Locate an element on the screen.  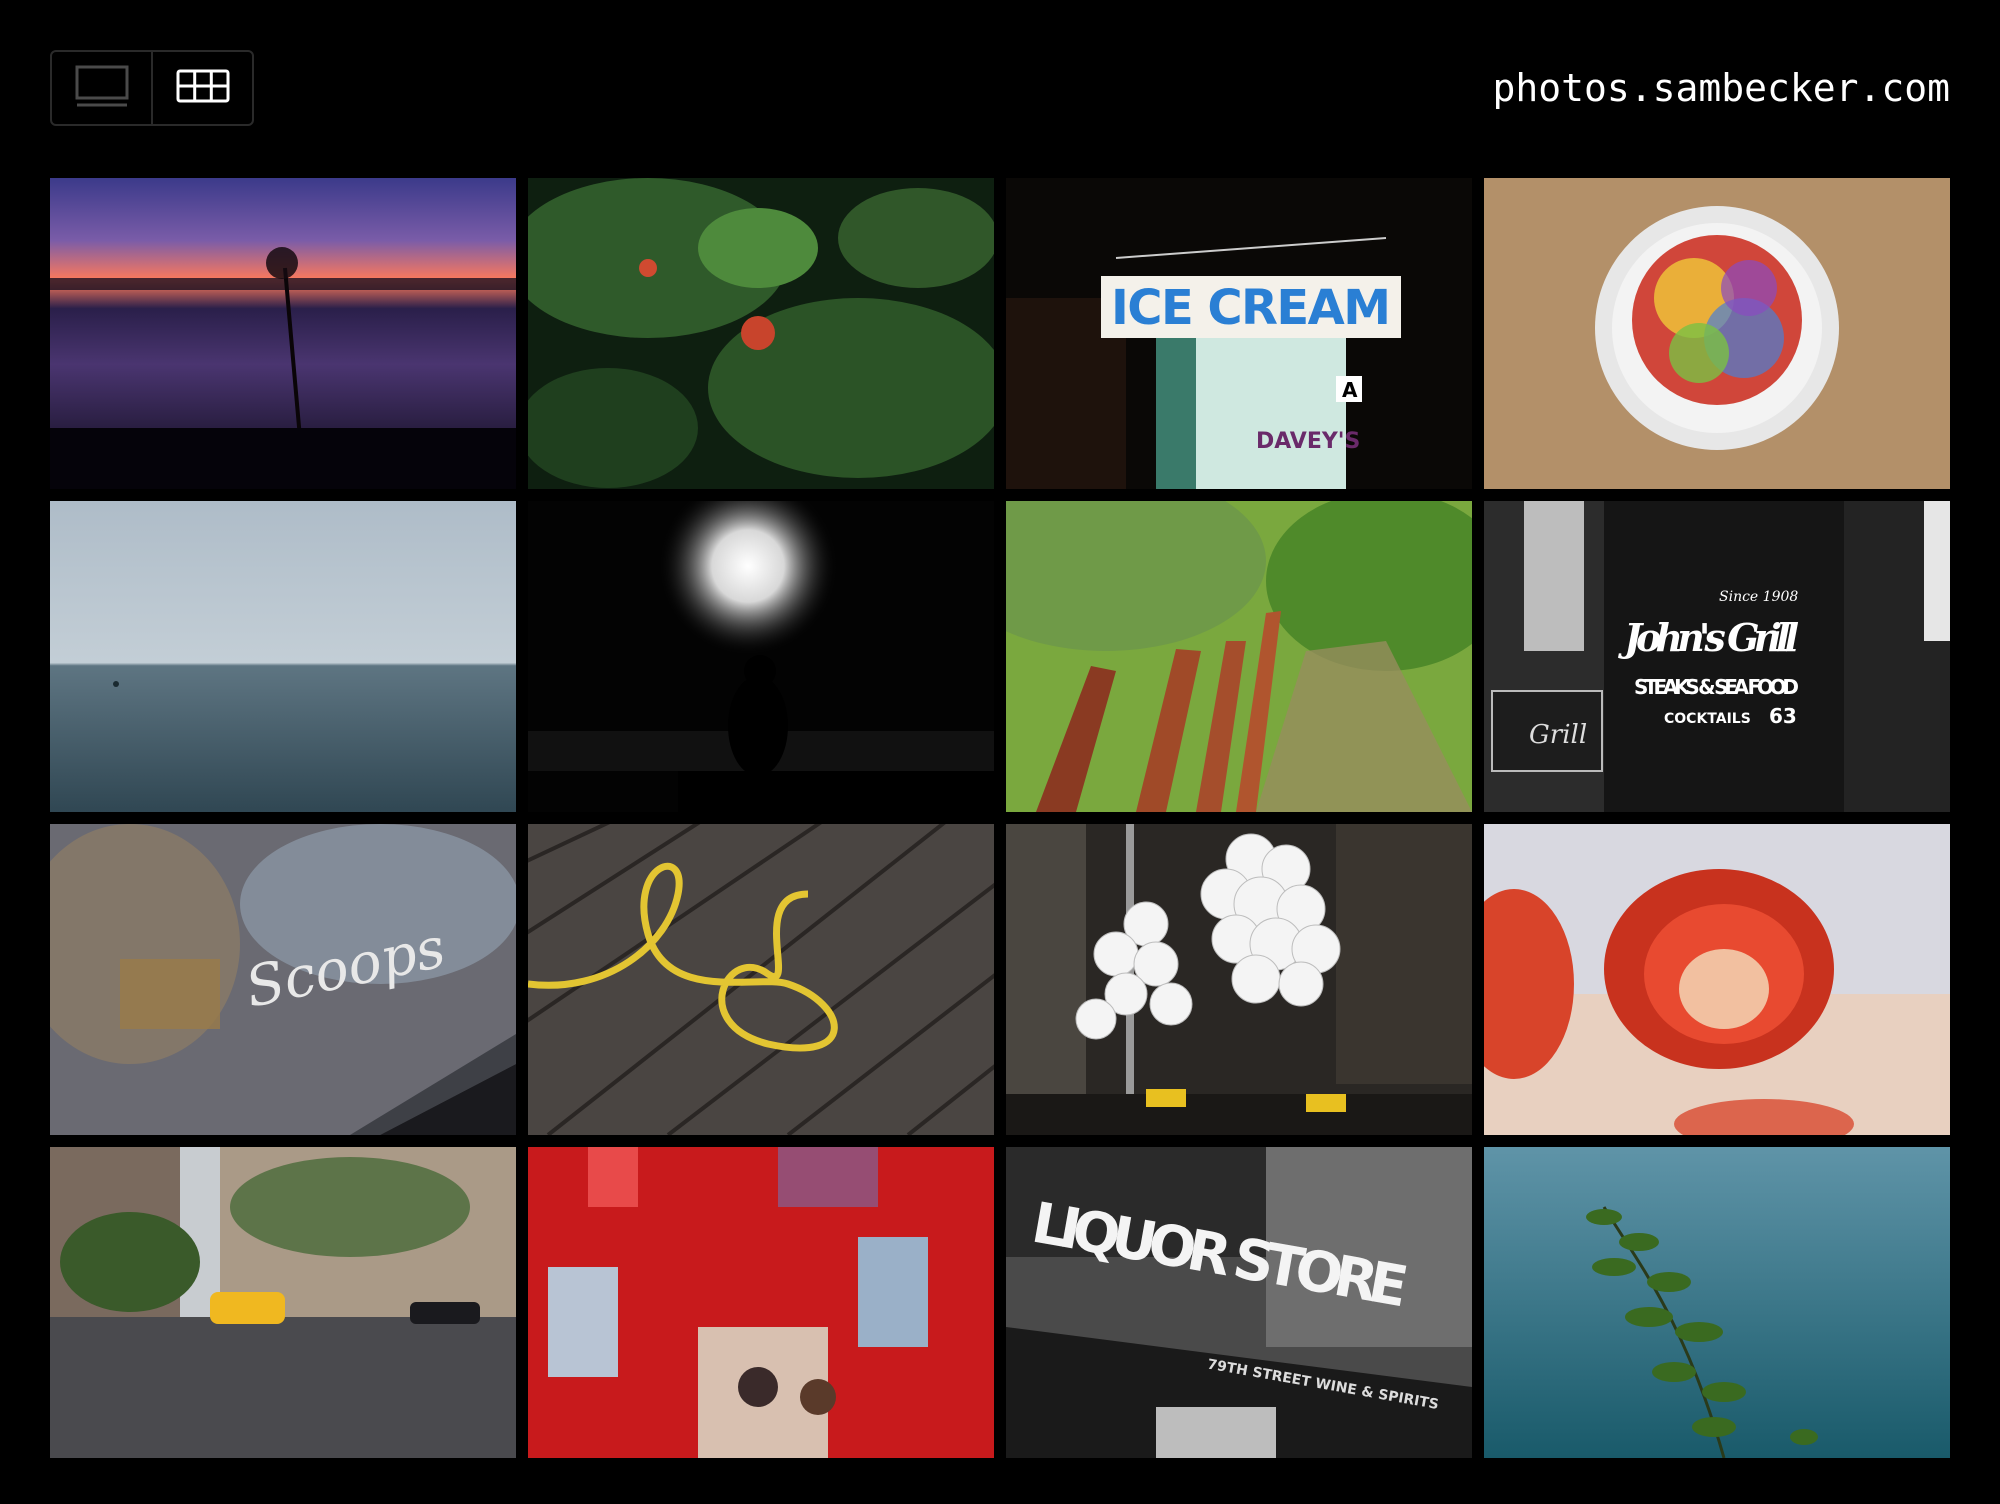
photo-strawberry-plant is located at coordinates (761, 333).